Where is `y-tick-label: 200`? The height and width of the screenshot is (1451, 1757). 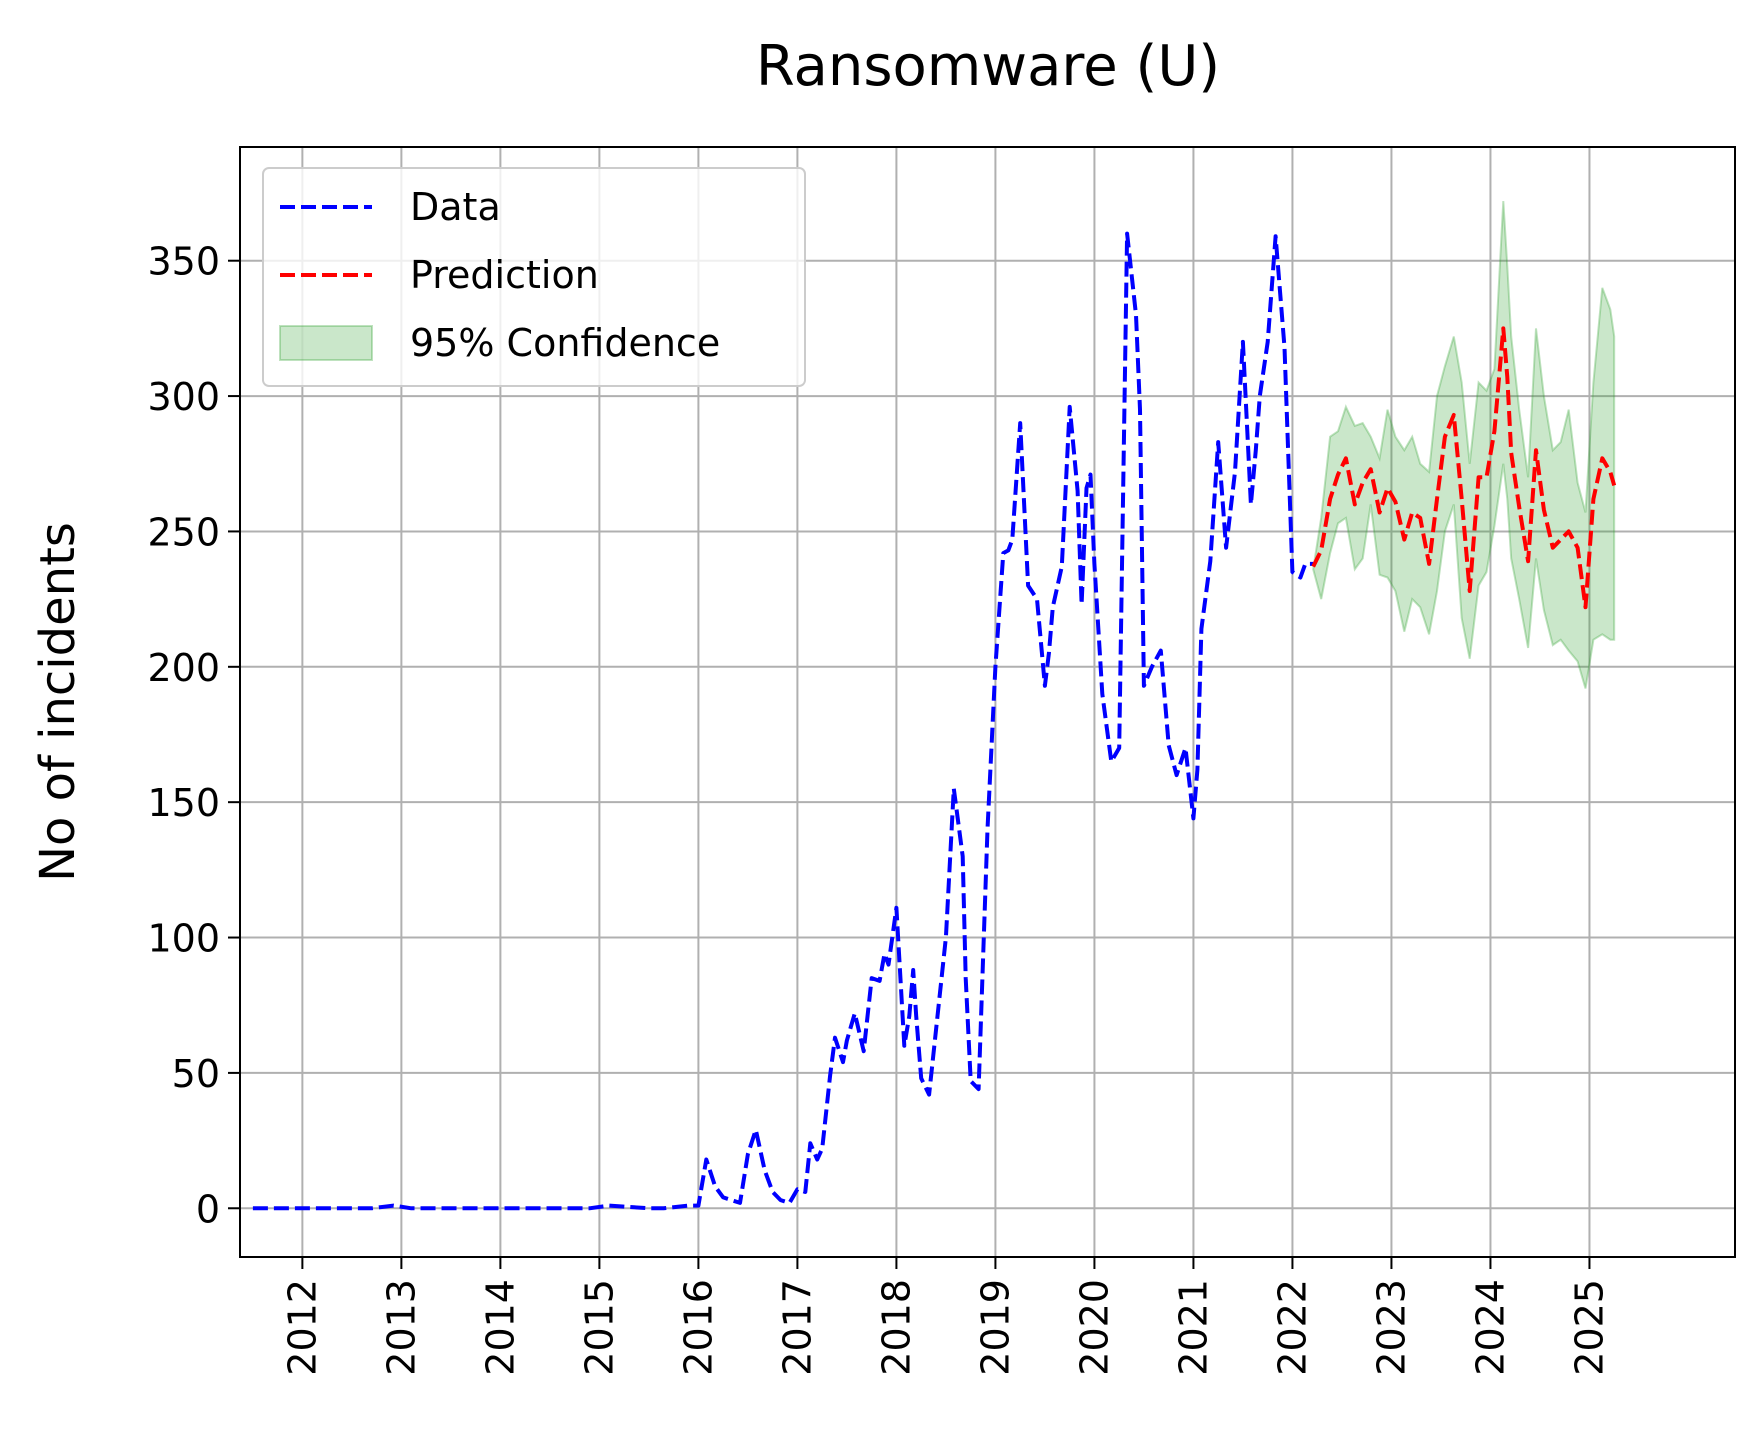
y-tick-label: 200 is located at coordinates (183, 668).